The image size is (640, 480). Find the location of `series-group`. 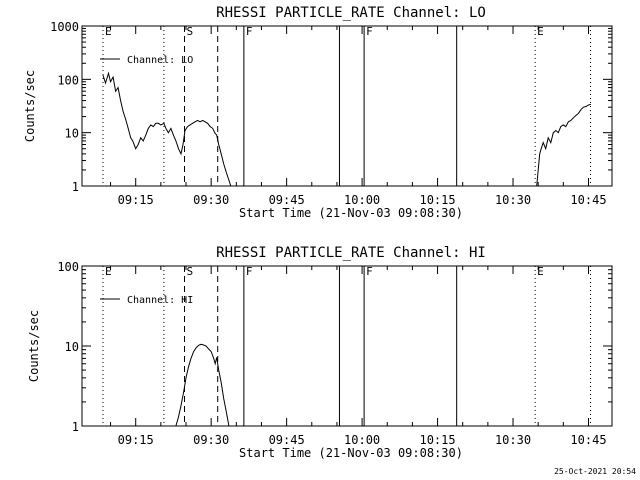

series-group is located at coordinates (202, 384).